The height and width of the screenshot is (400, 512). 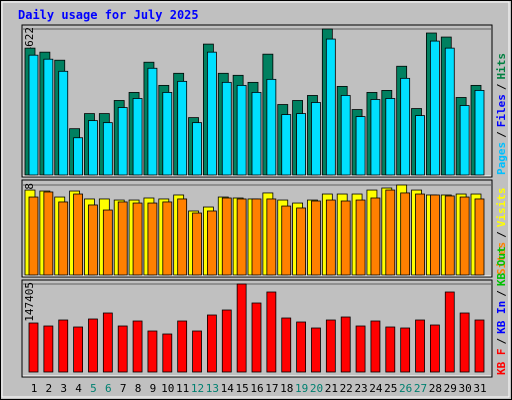 What do you see at coordinates (501, 110) in the screenshot?
I see `legend-entry: Files` at bounding box center [501, 110].